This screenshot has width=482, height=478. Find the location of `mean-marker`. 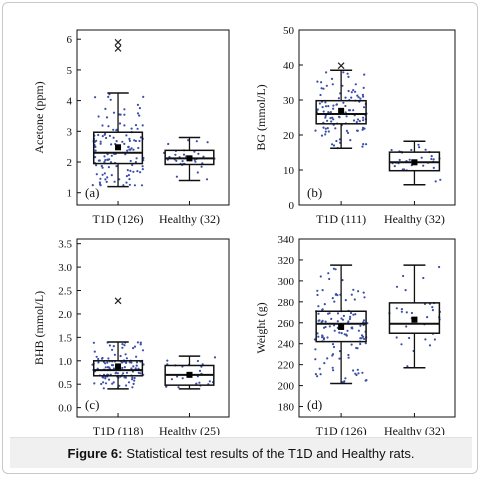

mean-marker is located at coordinates (189, 374).